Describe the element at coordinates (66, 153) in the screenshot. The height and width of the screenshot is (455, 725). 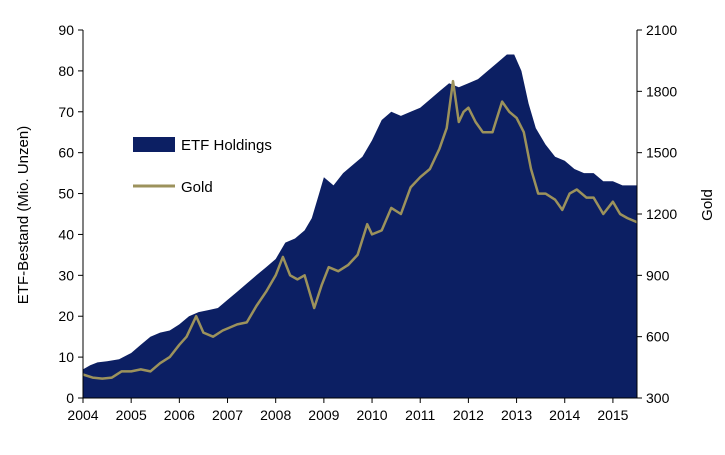
I see `y-left-tick-label: 60` at that location.